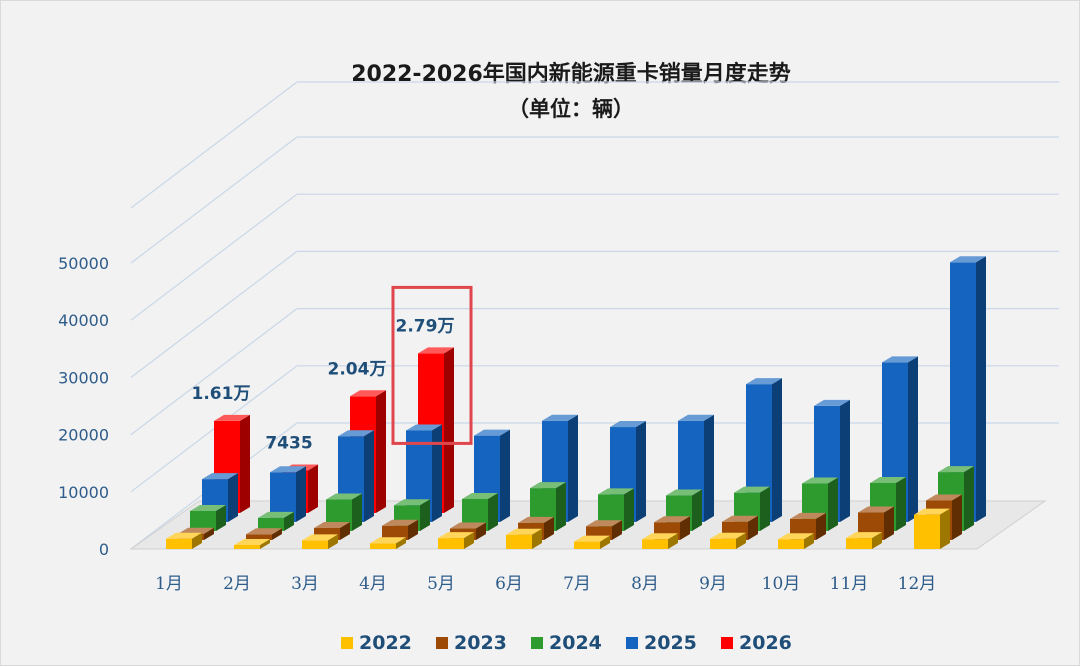 This screenshot has width=1080, height=667. Describe the element at coordinates (332, 369) in the screenshot. I see `annotations: 1.61万 7435 2.04万 2.79万` at that location.